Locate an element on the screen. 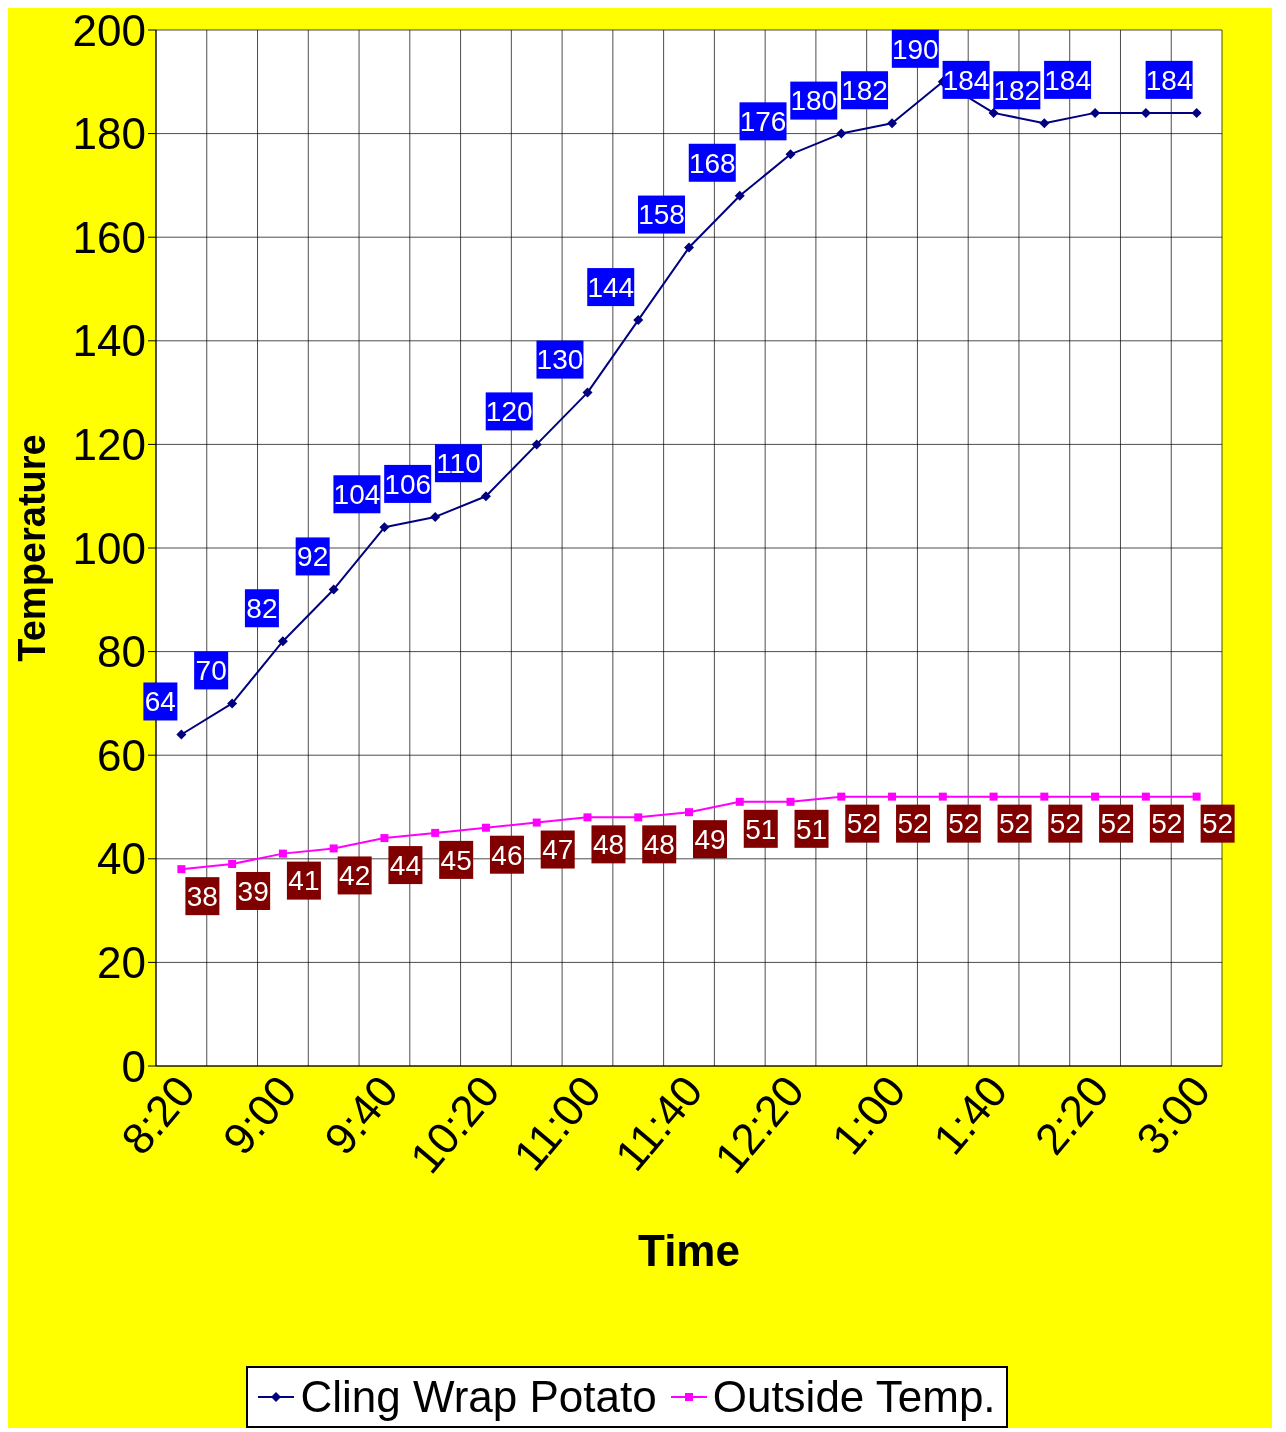 Image resolution: width=1286 pixels, height=1432 pixels. data-label: 64 is located at coordinates (160, 702).